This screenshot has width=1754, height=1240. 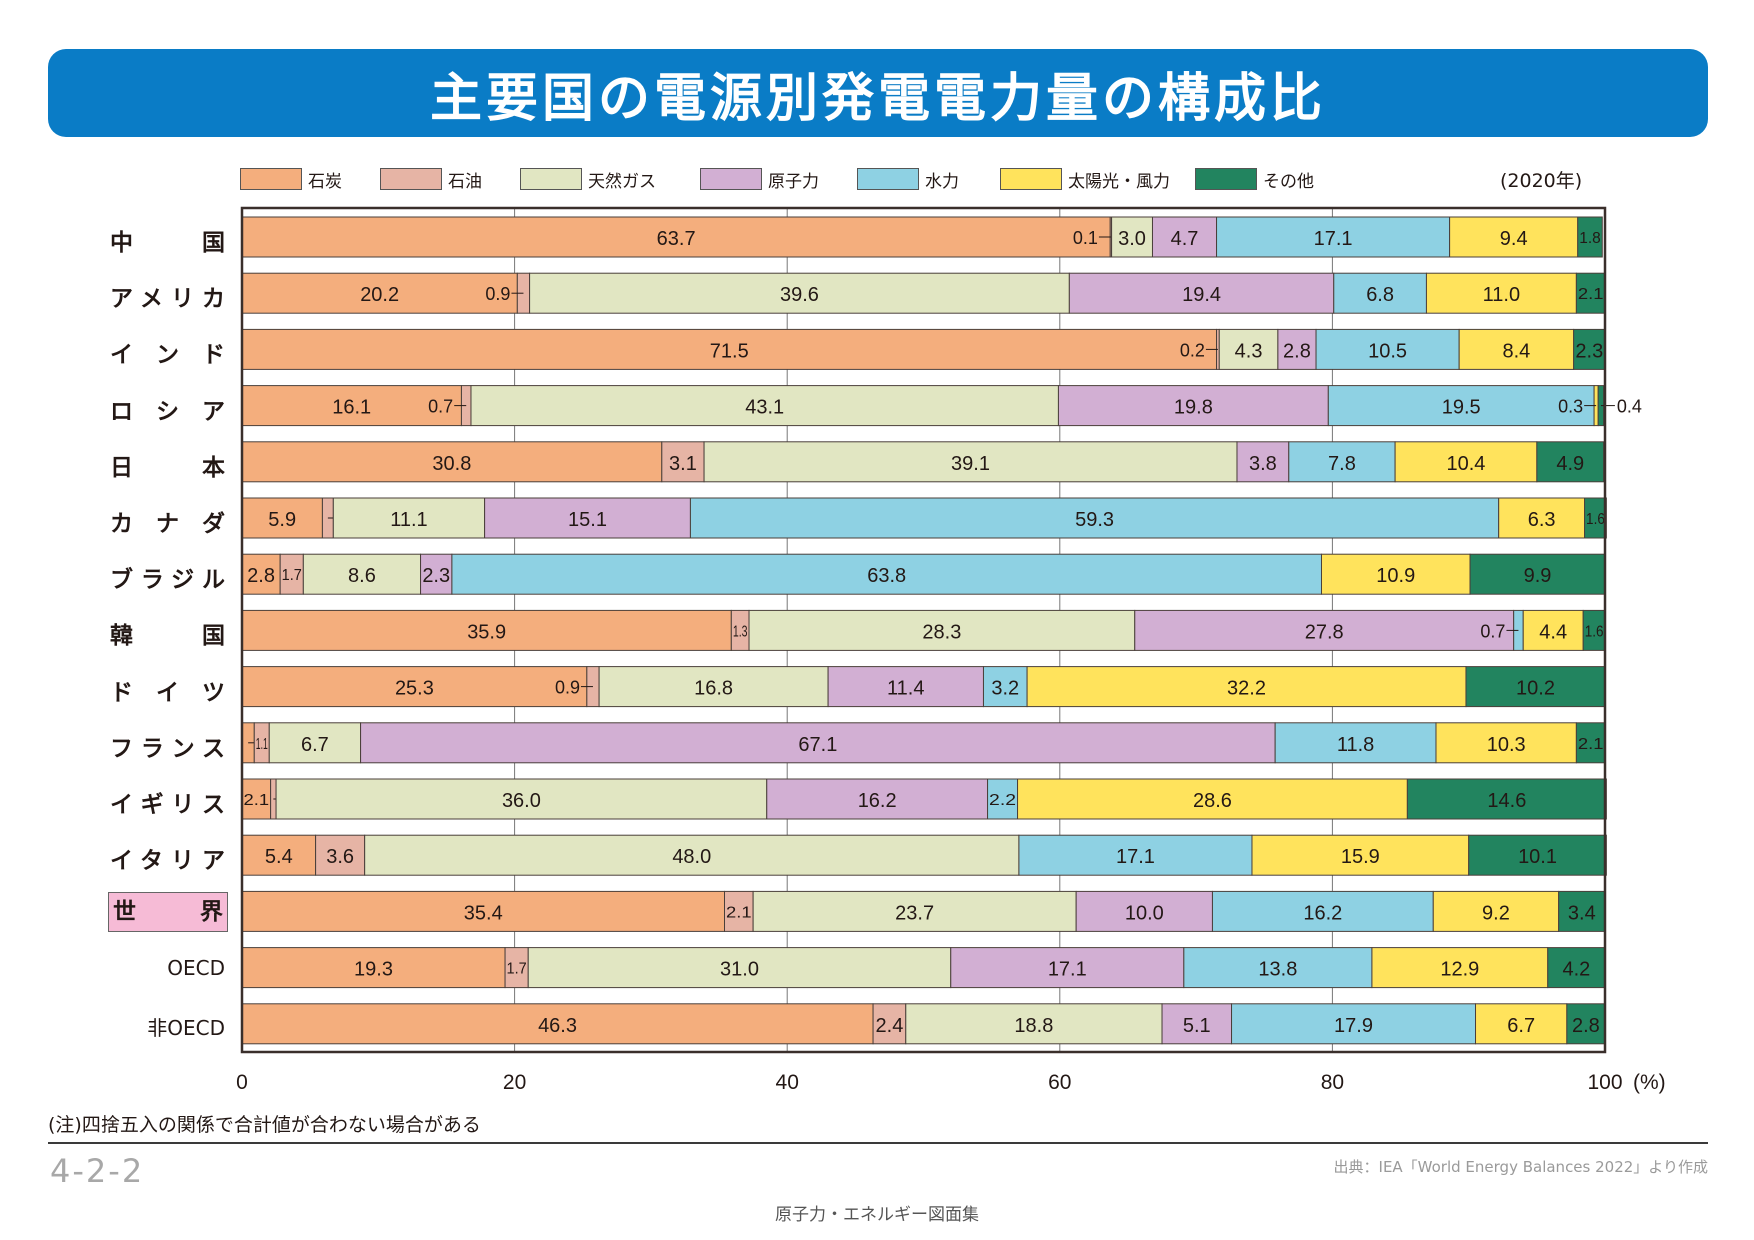 What do you see at coordinates (739, 970) in the screenshot?
I see `data-label: 31.0` at bounding box center [739, 970].